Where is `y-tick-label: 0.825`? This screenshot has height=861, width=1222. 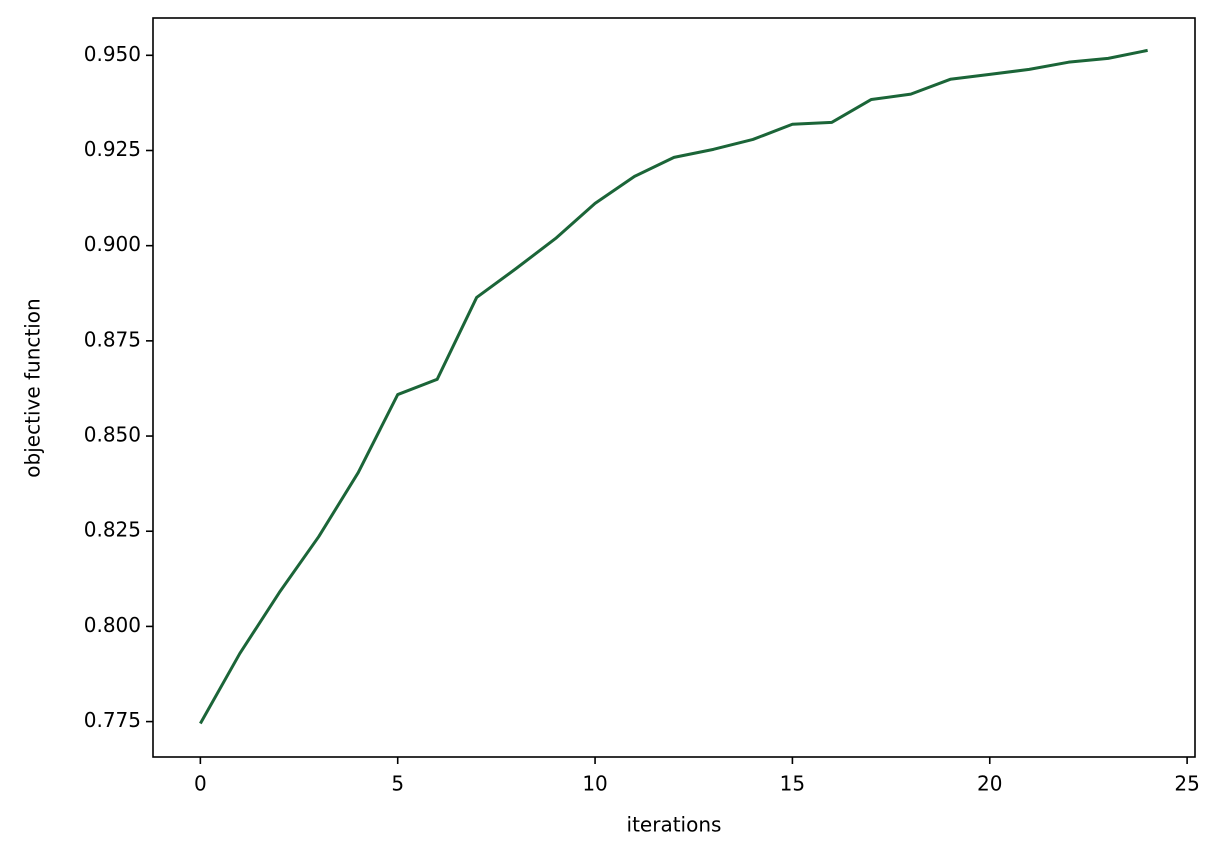 y-tick-label: 0.825 is located at coordinates (112, 530).